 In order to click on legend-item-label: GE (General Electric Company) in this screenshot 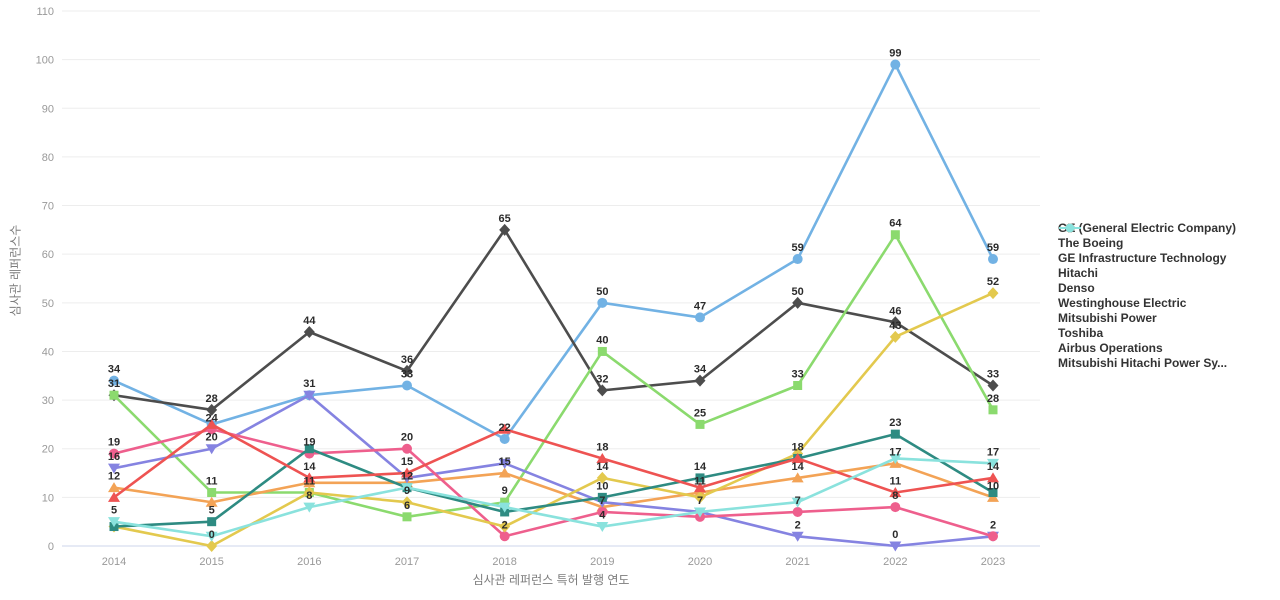, I will do `click(1147, 228)`.